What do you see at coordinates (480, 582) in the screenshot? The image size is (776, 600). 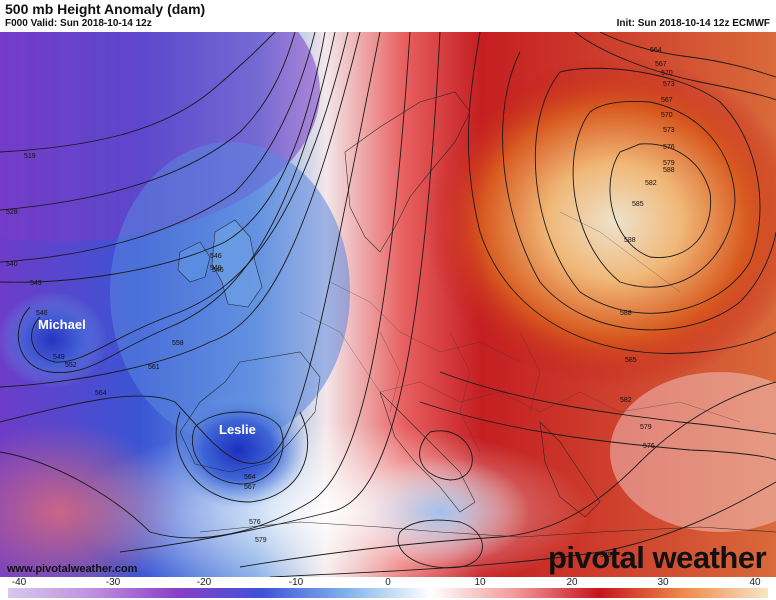 I see `colorbar-tick: 10` at bounding box center [480, 582].